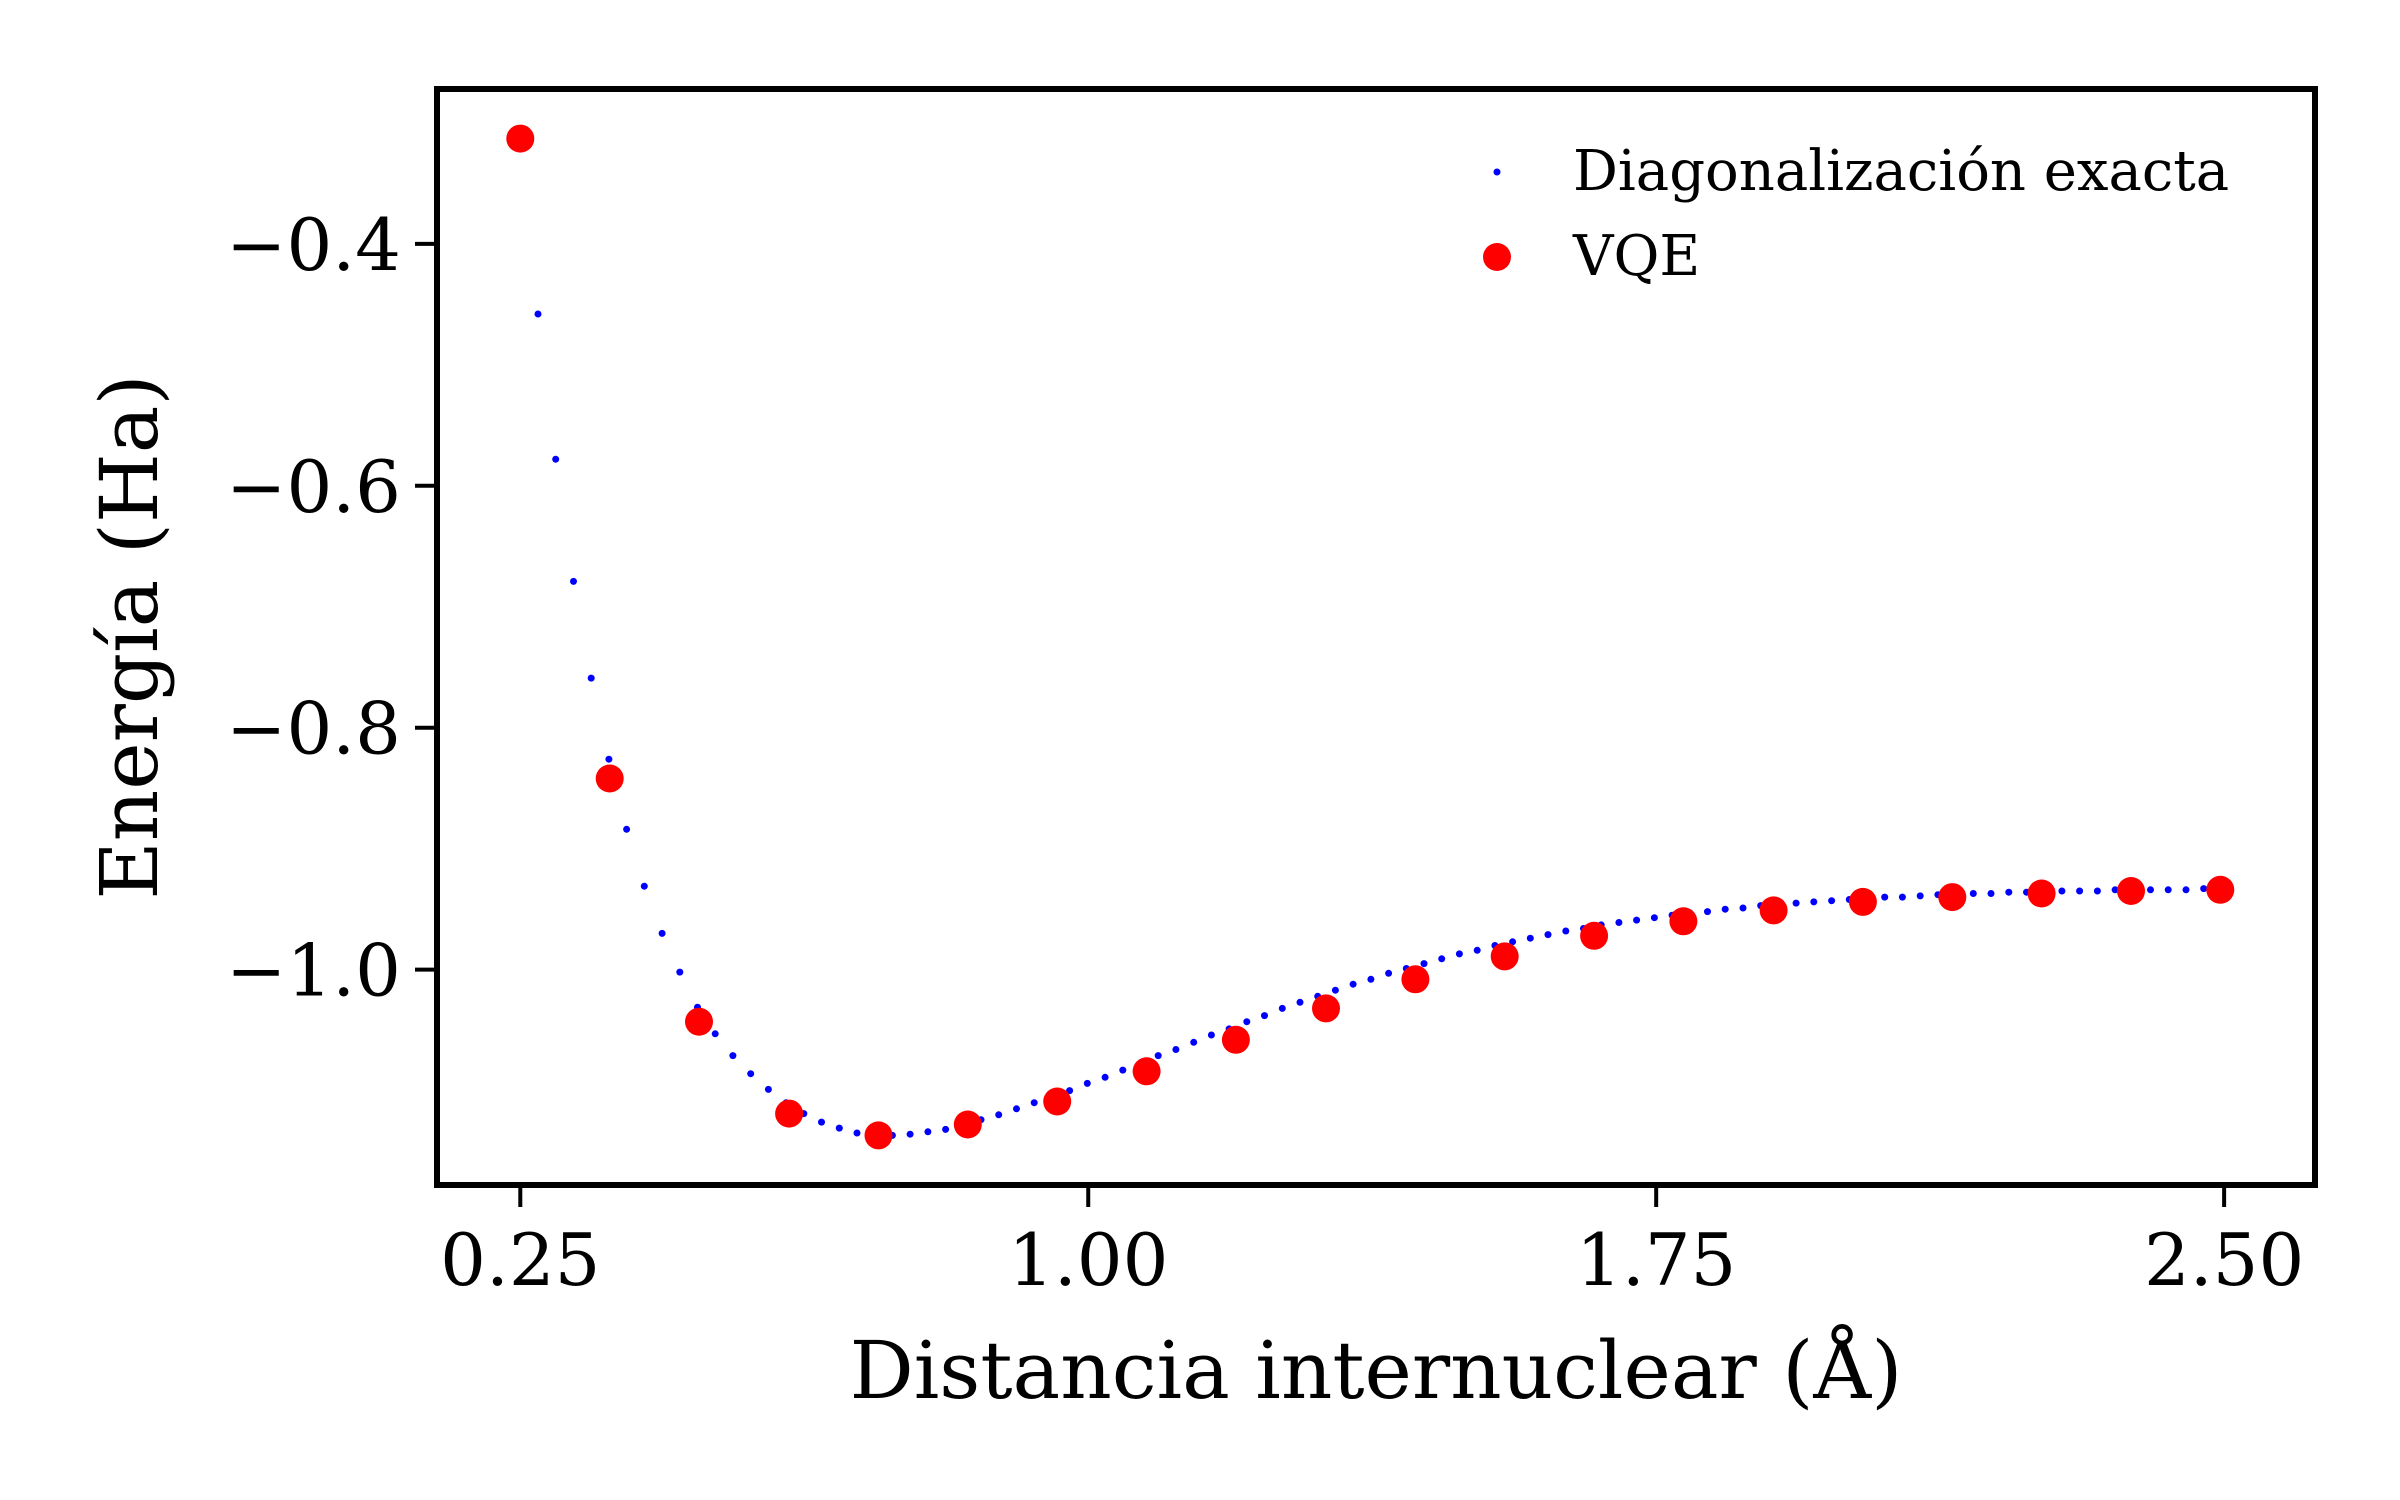 The height and width of the screenshot is (1500, 2400). Describe the element at coordinates (1901, 171) in the screenshot. I see `legend-exact-label: Diagonalización exacta` at that location.